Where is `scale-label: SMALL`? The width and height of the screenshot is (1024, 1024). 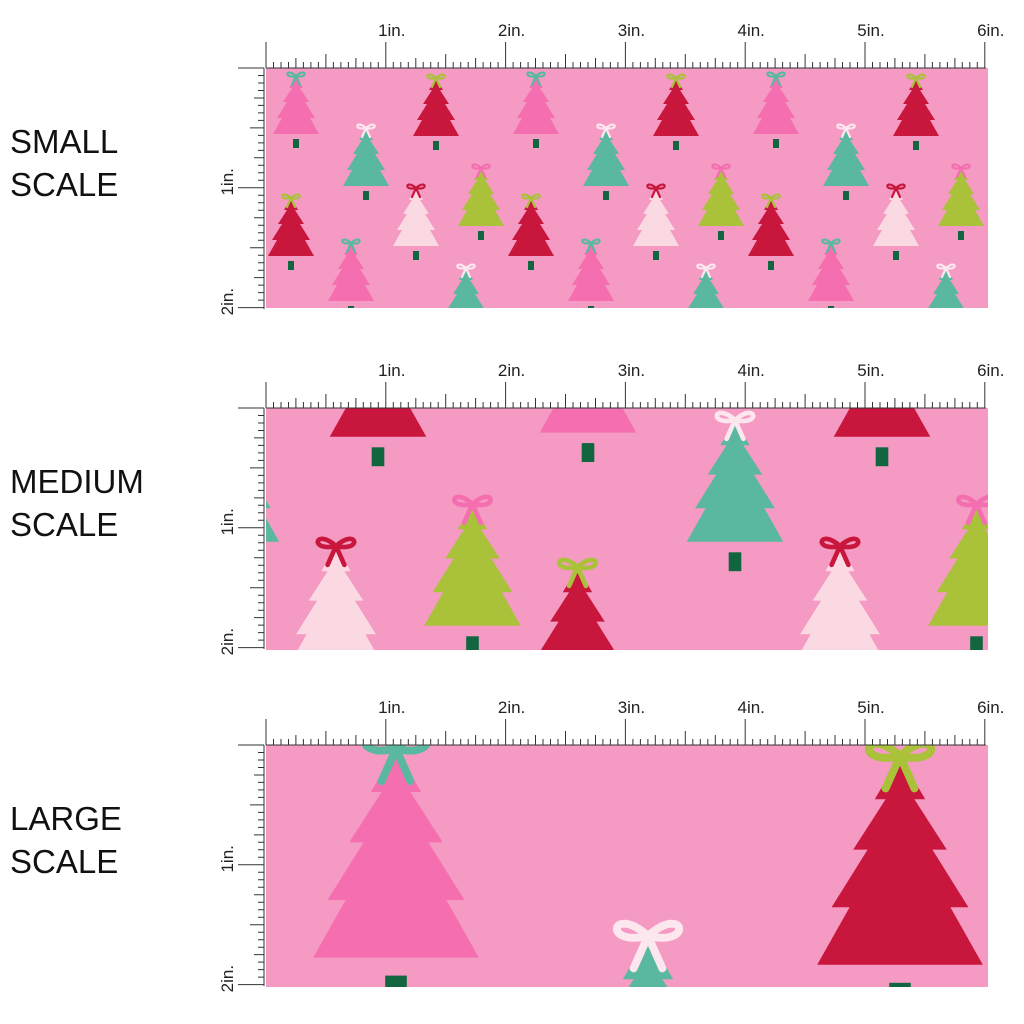
scale-label: SMALL is located at coordinates (64, 141).